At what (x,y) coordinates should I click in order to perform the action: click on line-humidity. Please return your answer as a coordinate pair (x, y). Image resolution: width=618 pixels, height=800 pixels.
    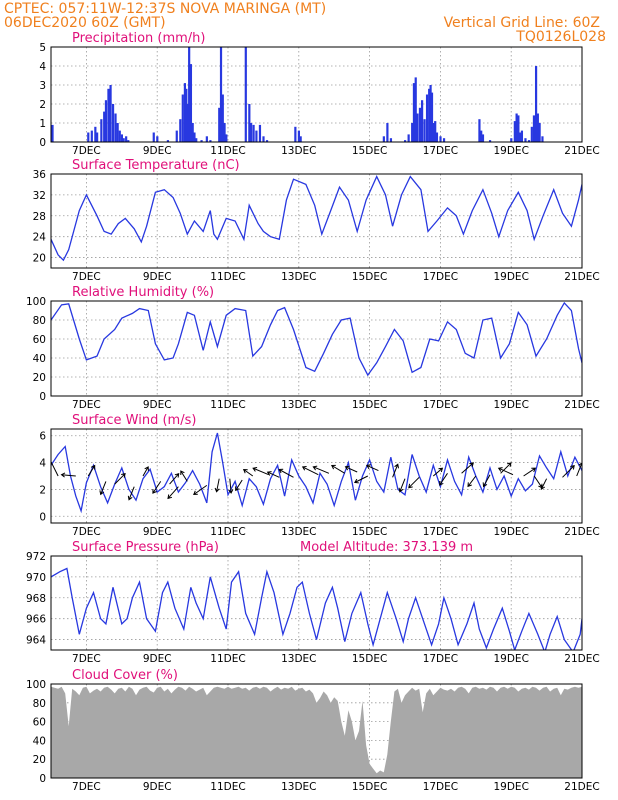
    Looking at the image, I should click on (316, 339).